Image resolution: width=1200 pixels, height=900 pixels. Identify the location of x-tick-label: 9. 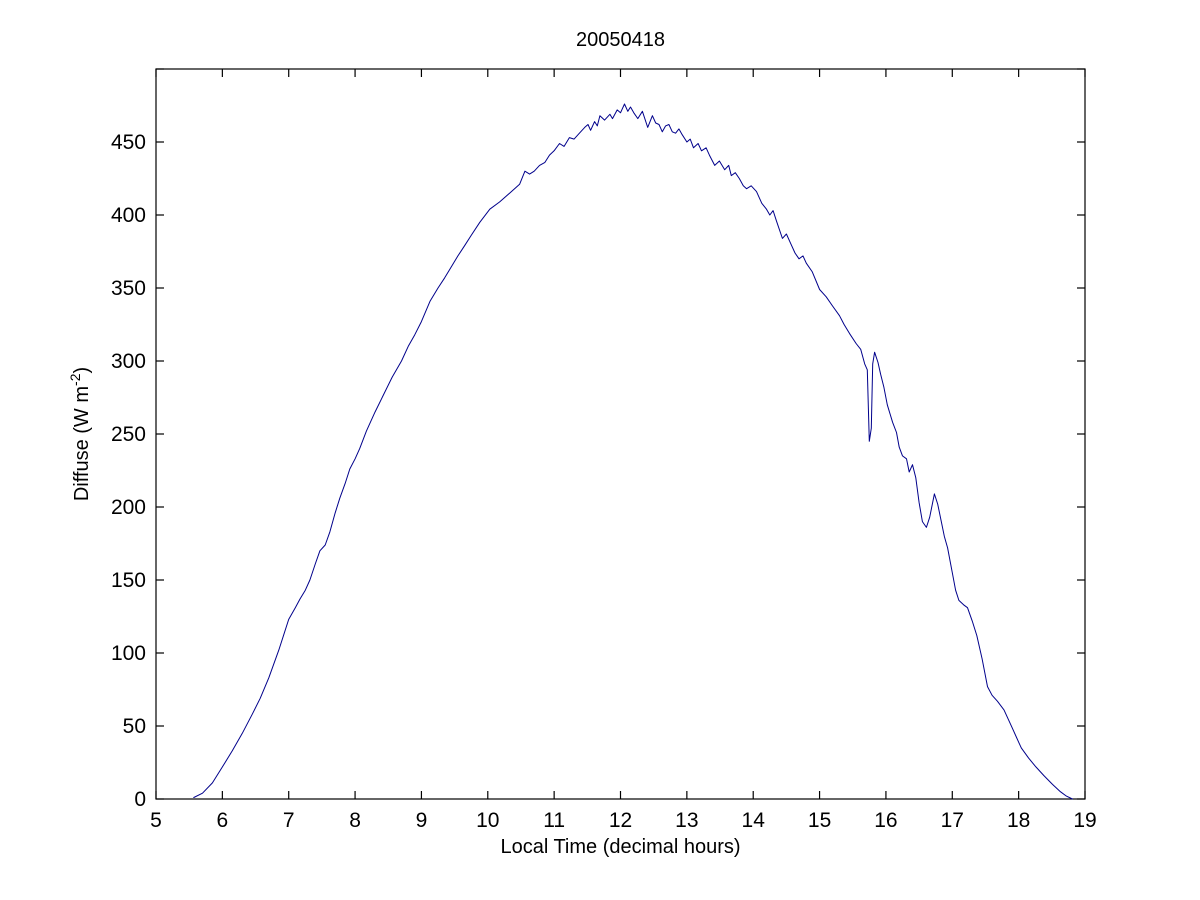
(422, 820).